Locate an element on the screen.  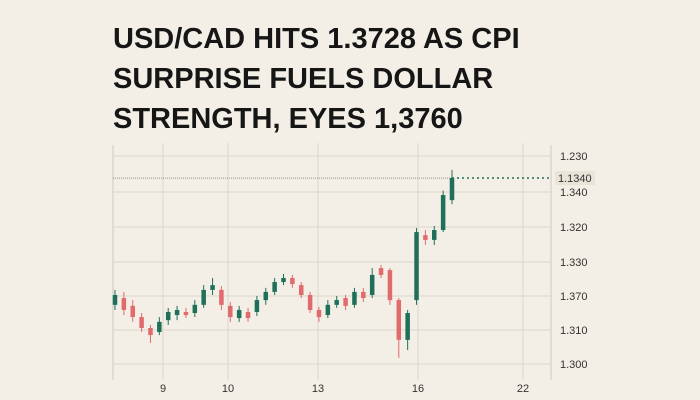
y-axis-label: 1.370 is located at coordinates (574, 297).